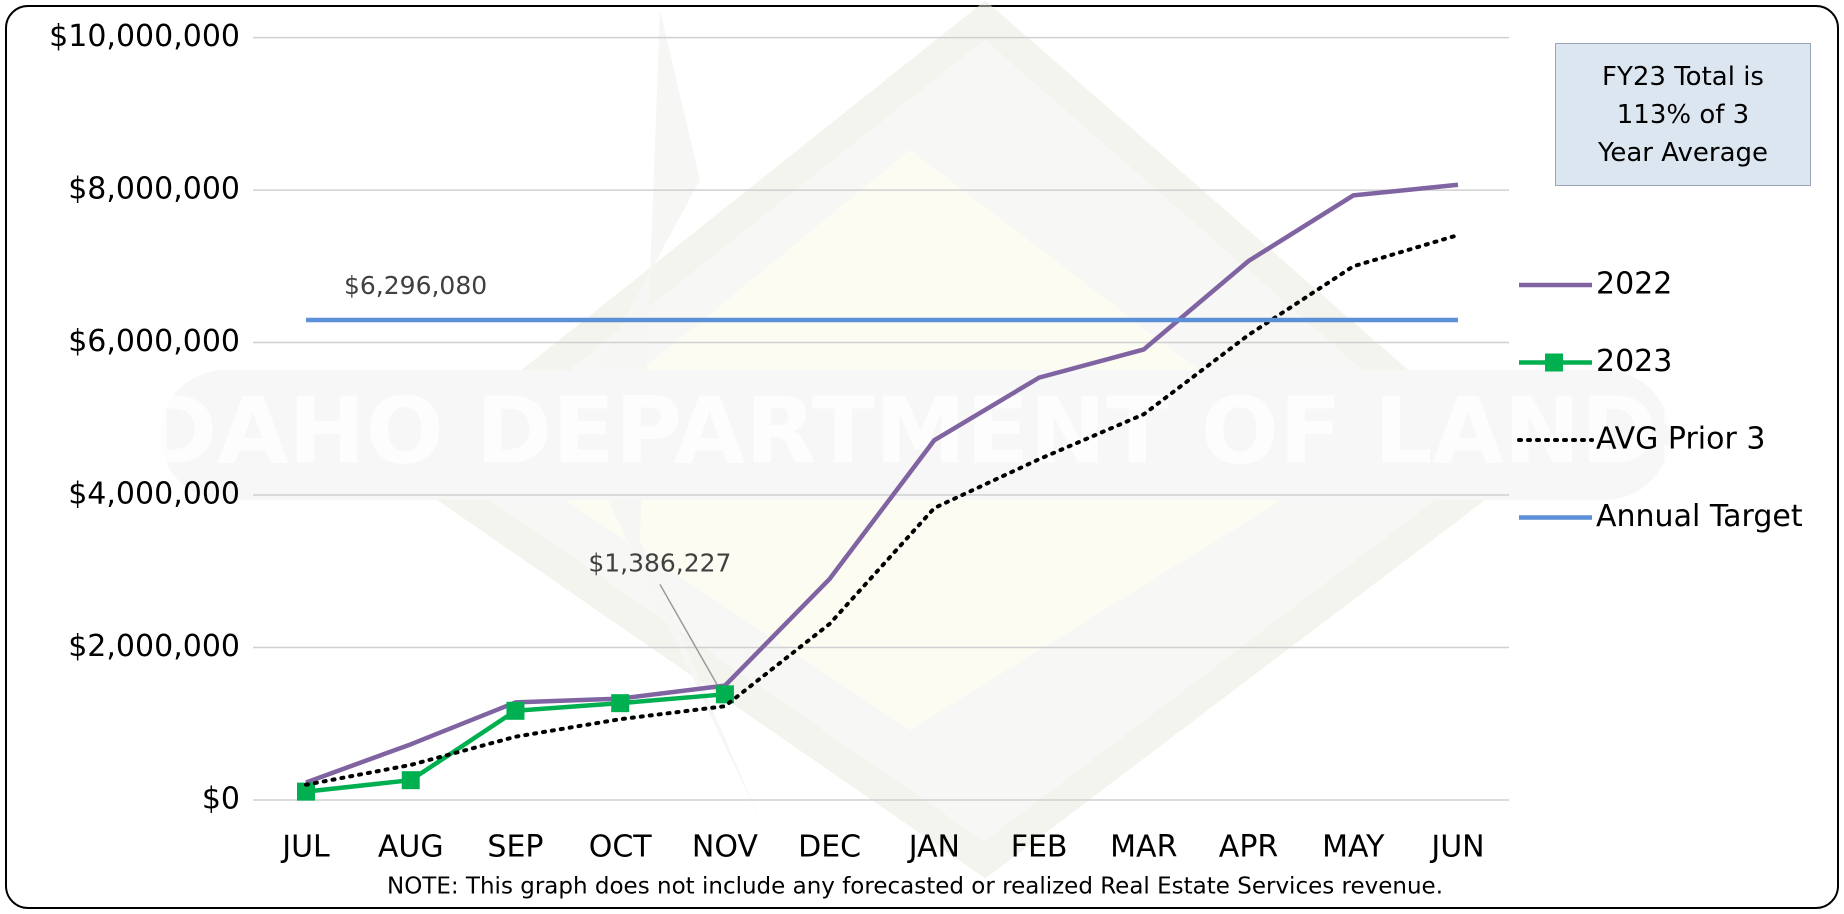  What do you see at coordinates (515, 847) in the screenshot?
I see `x-tick-label: SEP` at bounding box center [515, 847].